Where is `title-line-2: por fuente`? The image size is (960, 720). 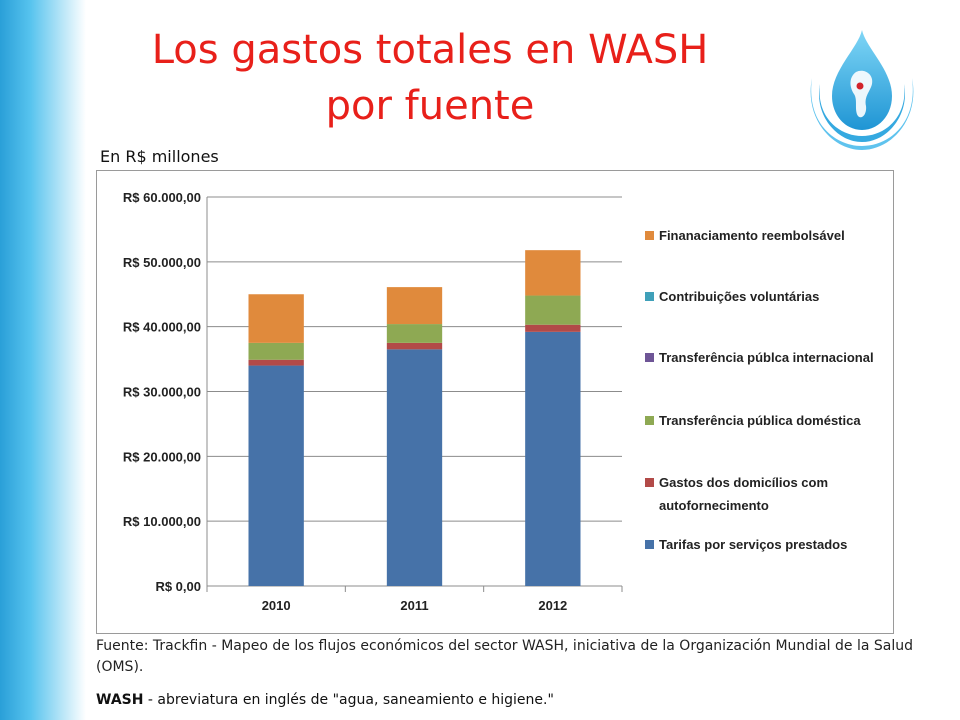
title-line-2: por fuente is located at coordinates (430, 106).